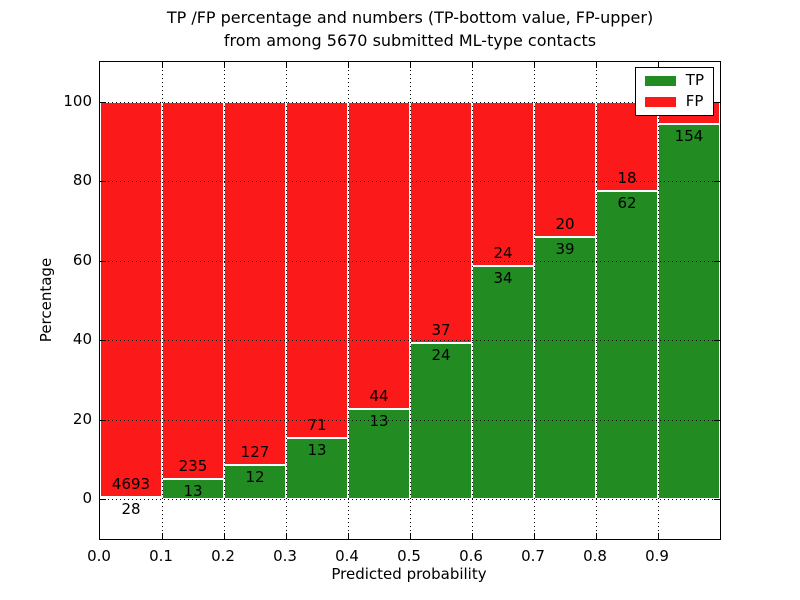 This screenshot has width=800, height=600. I want to click on x-tick-label: 0.7, so click(533, 556).